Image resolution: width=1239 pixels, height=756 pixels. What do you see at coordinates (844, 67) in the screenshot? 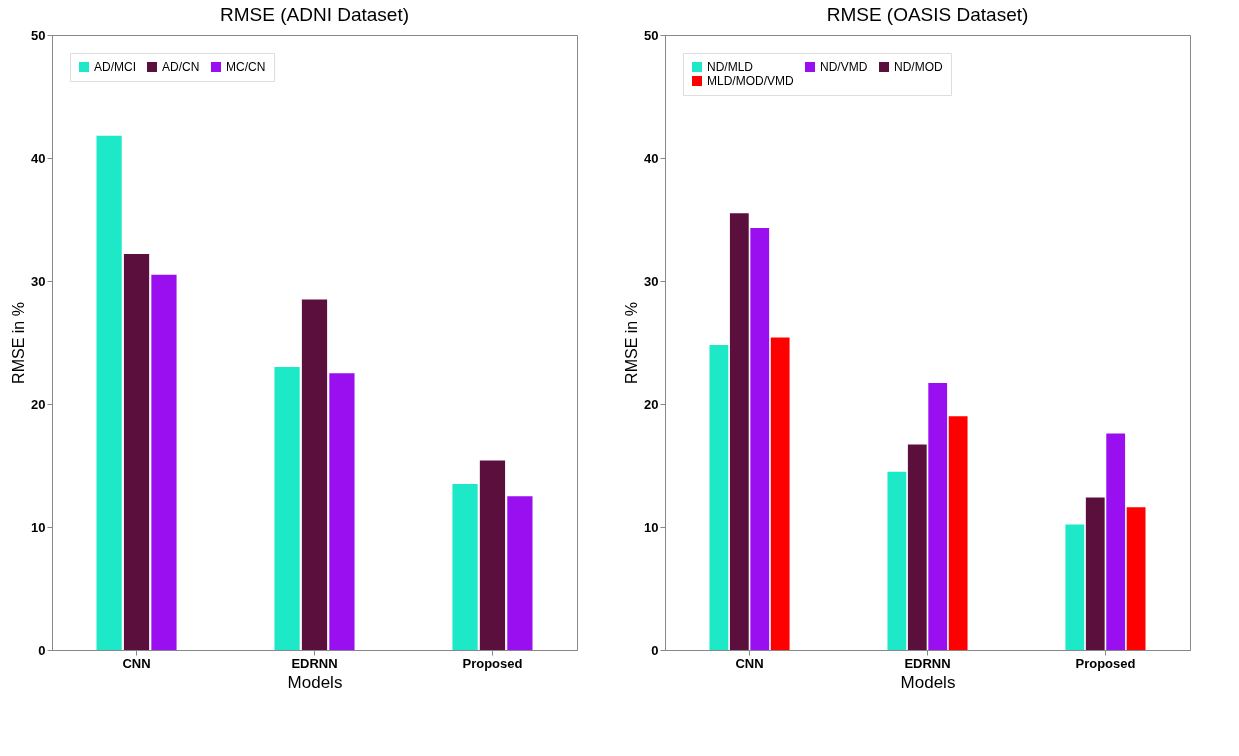
I see `legend-label: ND/VMD` at bounding box center [844, 67].